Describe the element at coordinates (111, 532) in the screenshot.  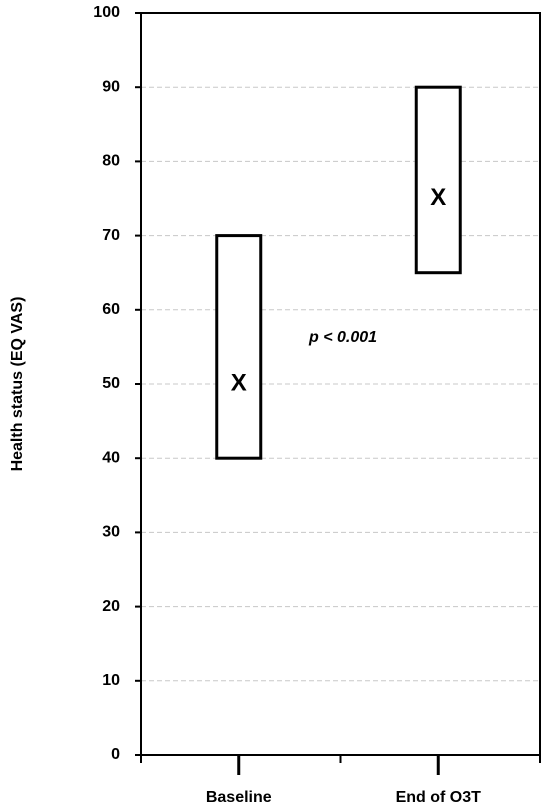
I see `y-tick-label: 30` at that location.